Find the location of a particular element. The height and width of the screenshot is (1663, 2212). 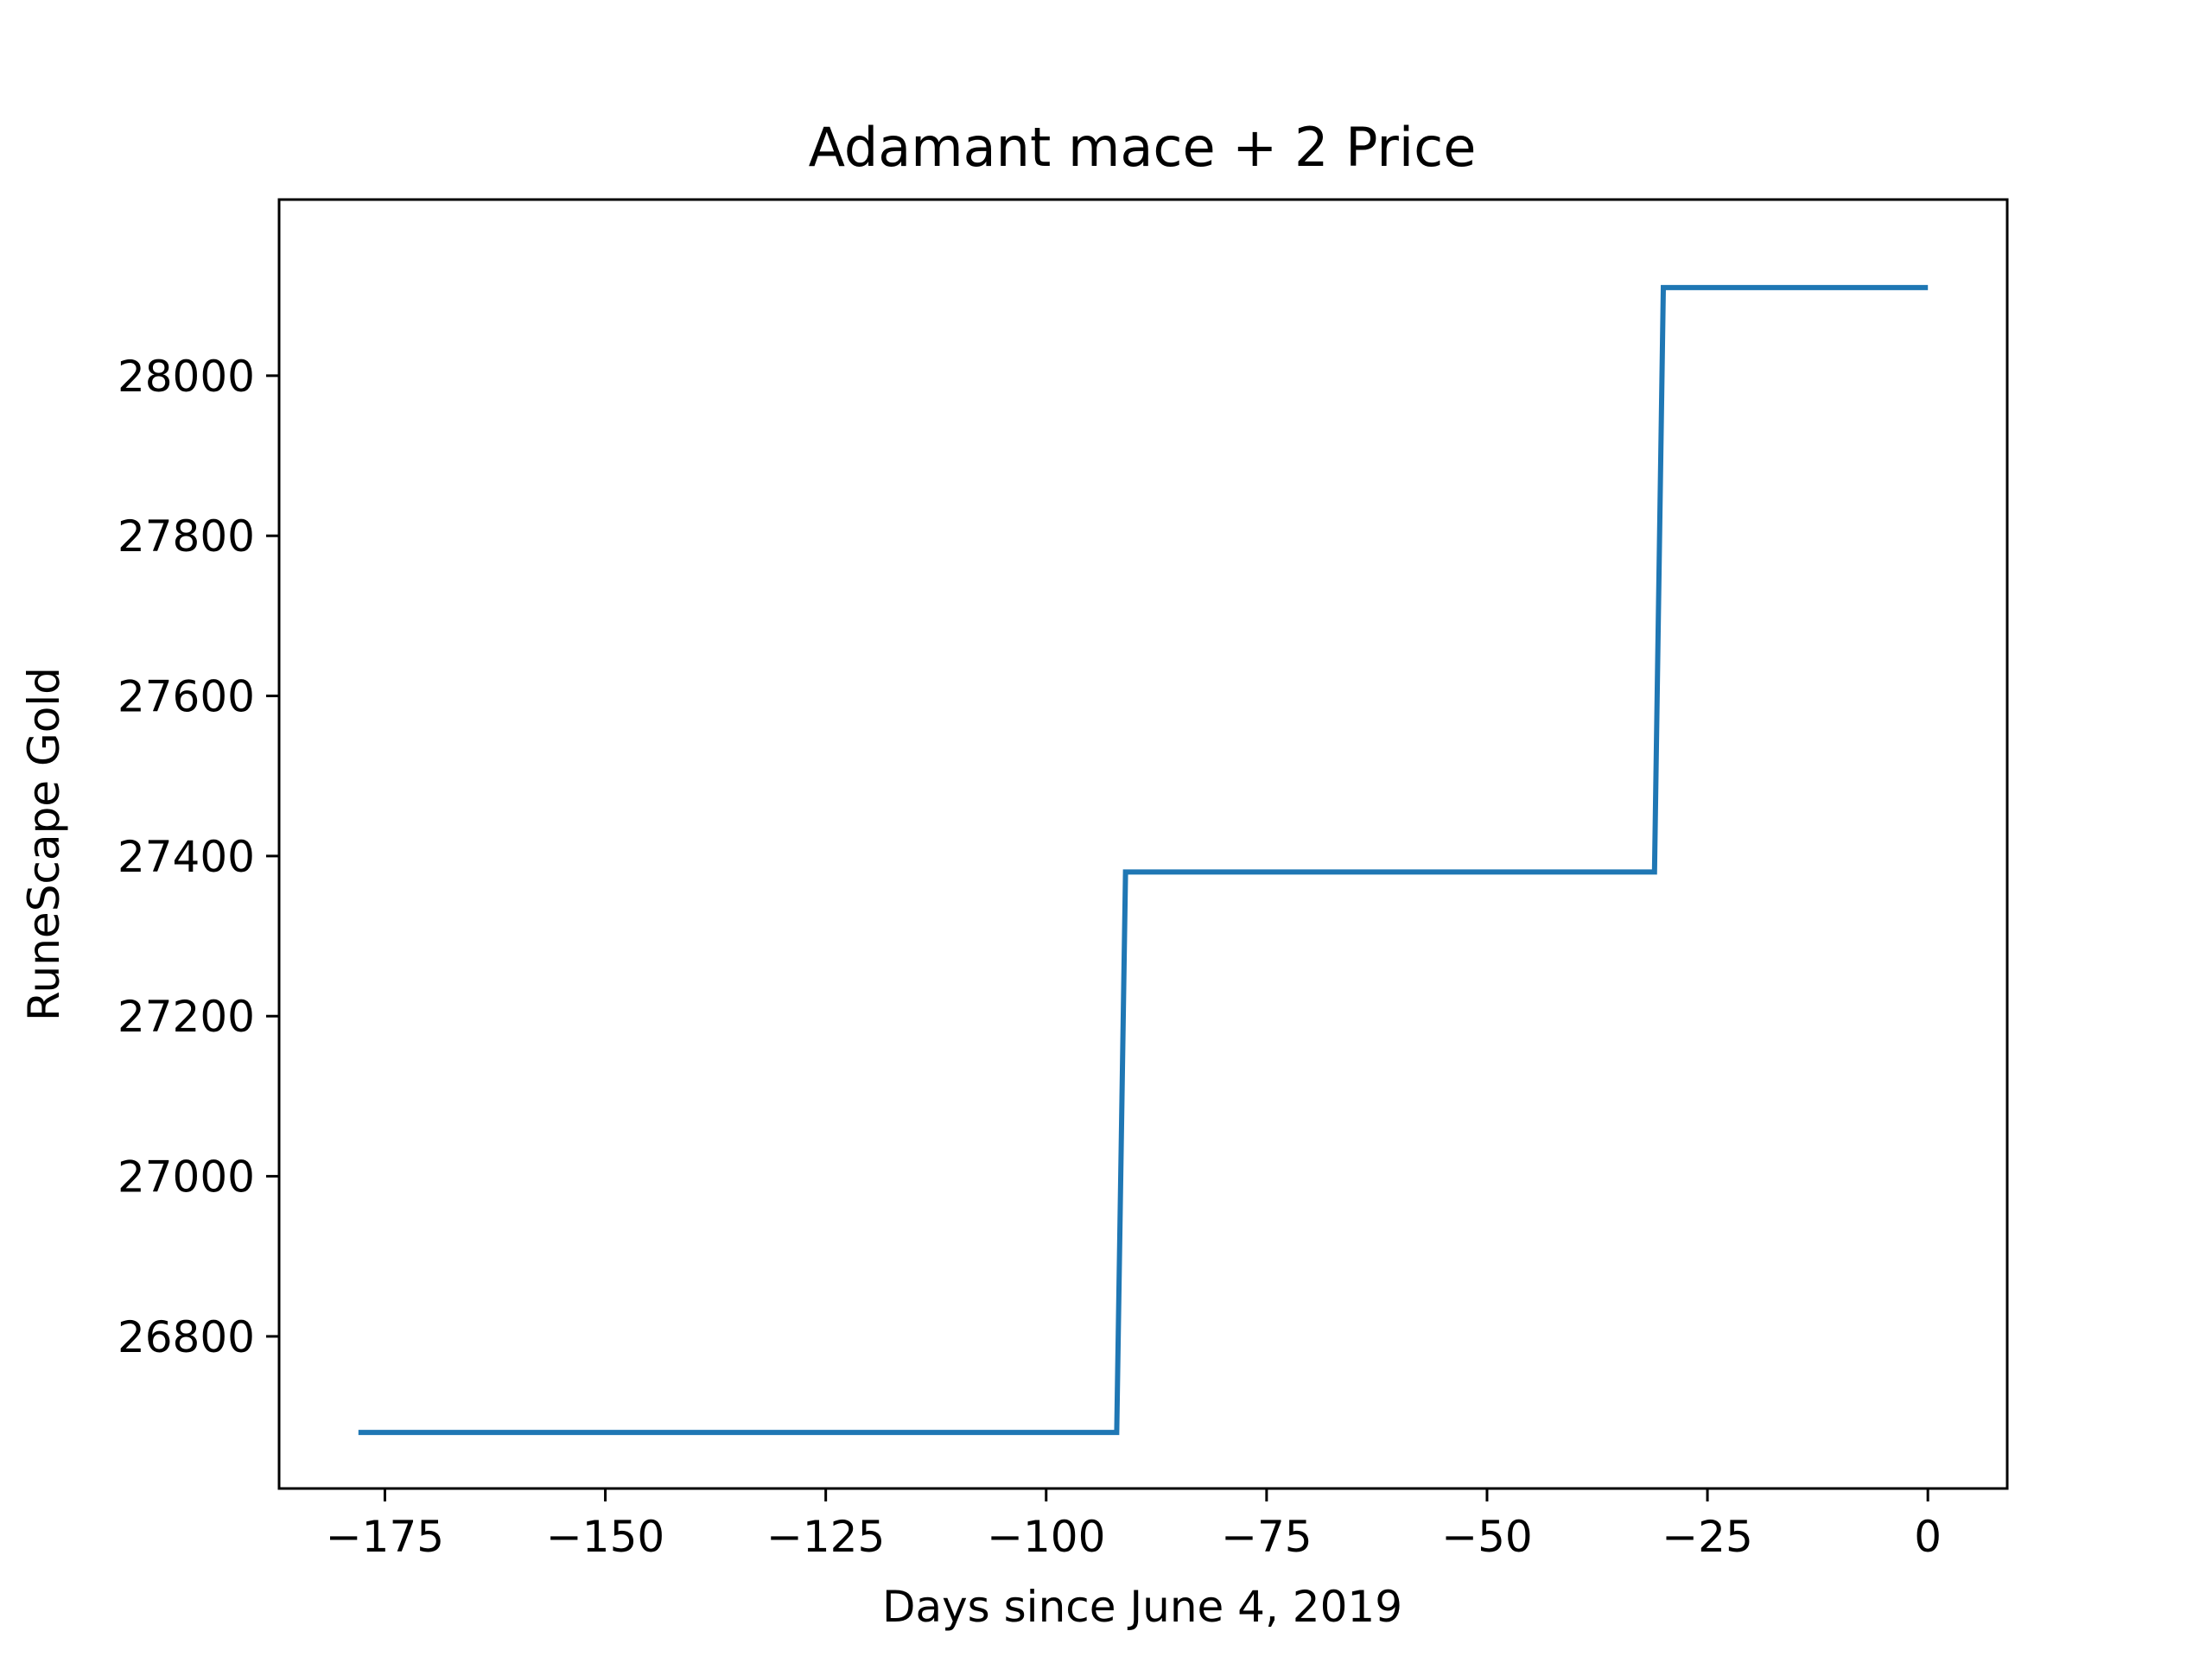

x-tick-label: −25 is located at coordinates (1707, 1537).